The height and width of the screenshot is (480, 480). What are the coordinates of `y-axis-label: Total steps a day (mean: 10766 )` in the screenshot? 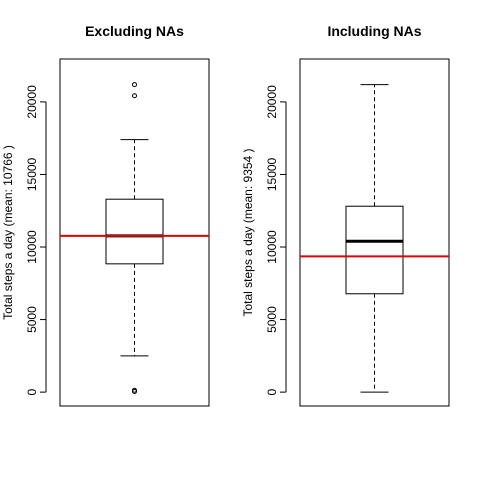 It's located at (8, 232).